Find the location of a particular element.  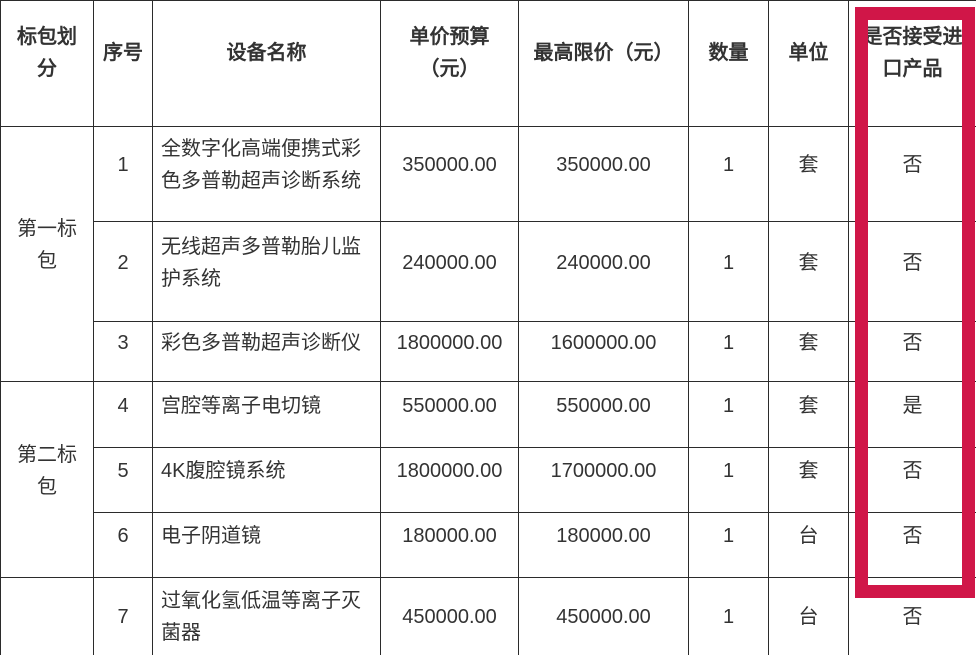

table-row: 6 电子阴道镜 180000.00 180000.00 1 台否 is located at coordinates (488, 545).